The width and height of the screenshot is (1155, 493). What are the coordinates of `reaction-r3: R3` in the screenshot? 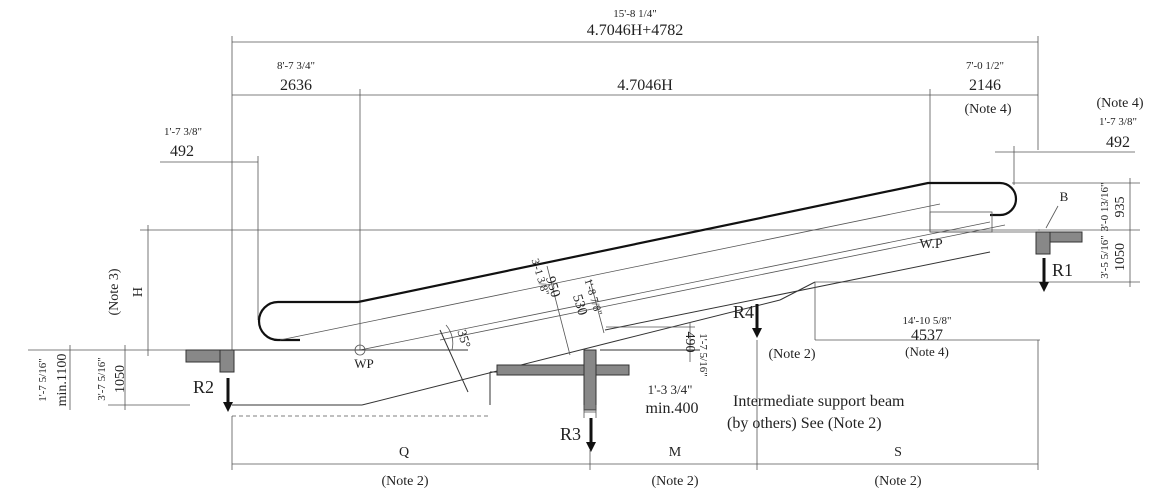 It's located at (578, 435).